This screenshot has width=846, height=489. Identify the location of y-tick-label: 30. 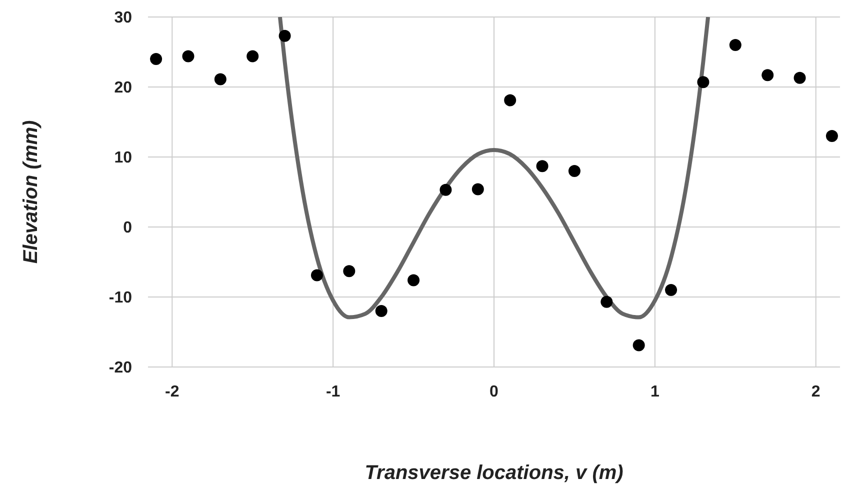
(123, 18).